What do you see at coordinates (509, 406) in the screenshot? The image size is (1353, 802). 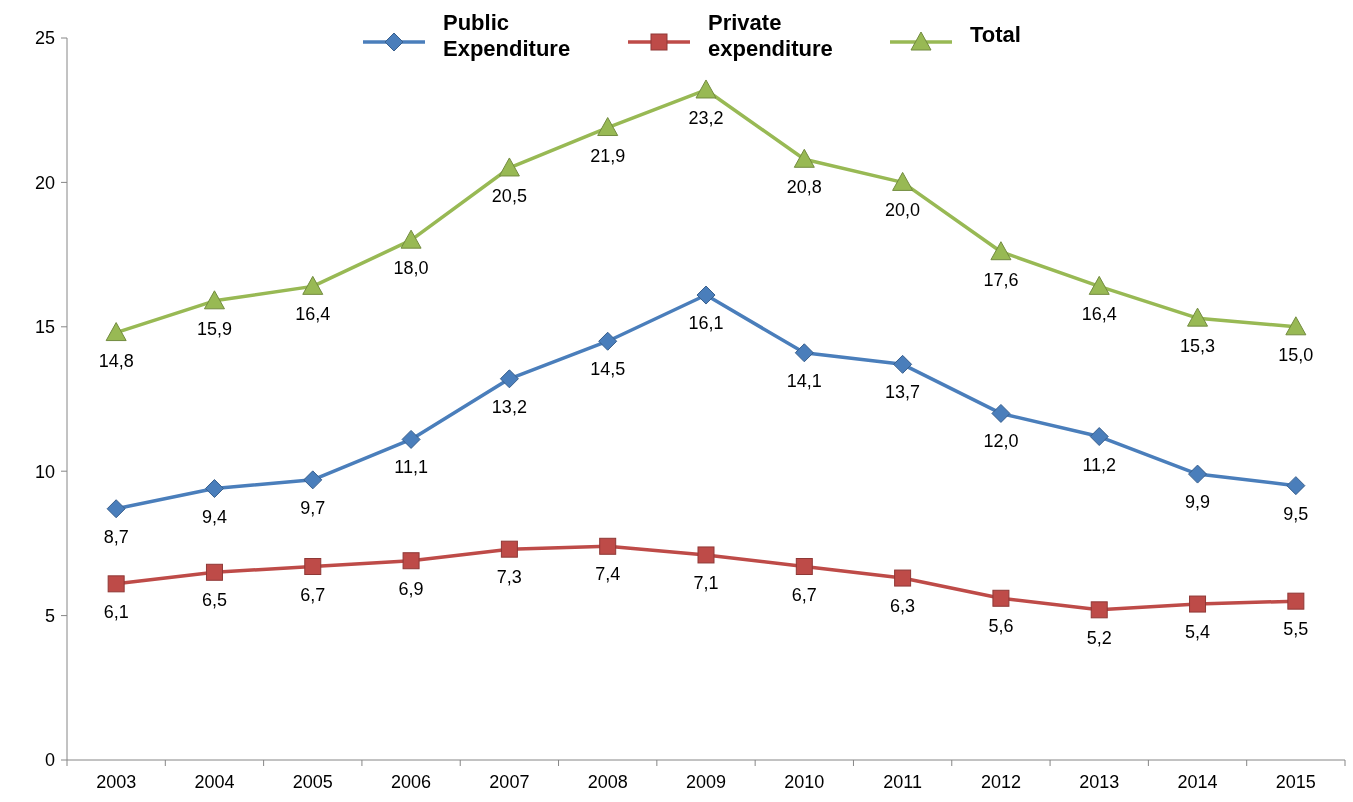 I see `data-label: 13,2` at bounding box center [509, 406].